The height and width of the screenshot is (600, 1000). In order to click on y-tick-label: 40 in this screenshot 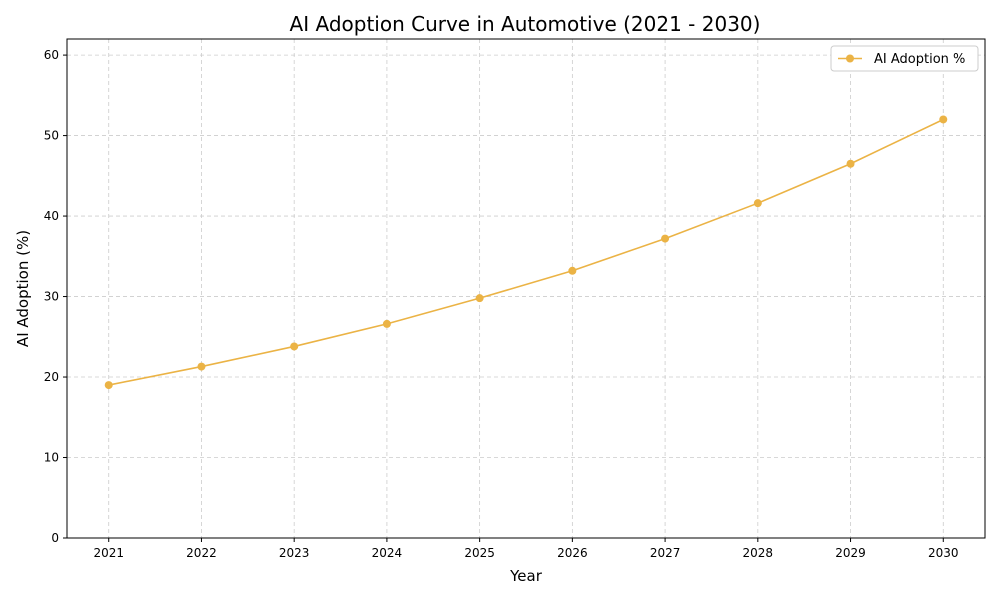, I will do `click(51, 216)`.